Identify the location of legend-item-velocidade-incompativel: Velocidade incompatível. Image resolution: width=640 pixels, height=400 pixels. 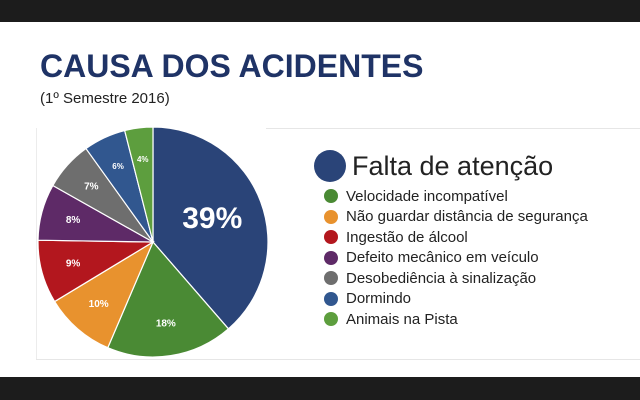
(456, 196).